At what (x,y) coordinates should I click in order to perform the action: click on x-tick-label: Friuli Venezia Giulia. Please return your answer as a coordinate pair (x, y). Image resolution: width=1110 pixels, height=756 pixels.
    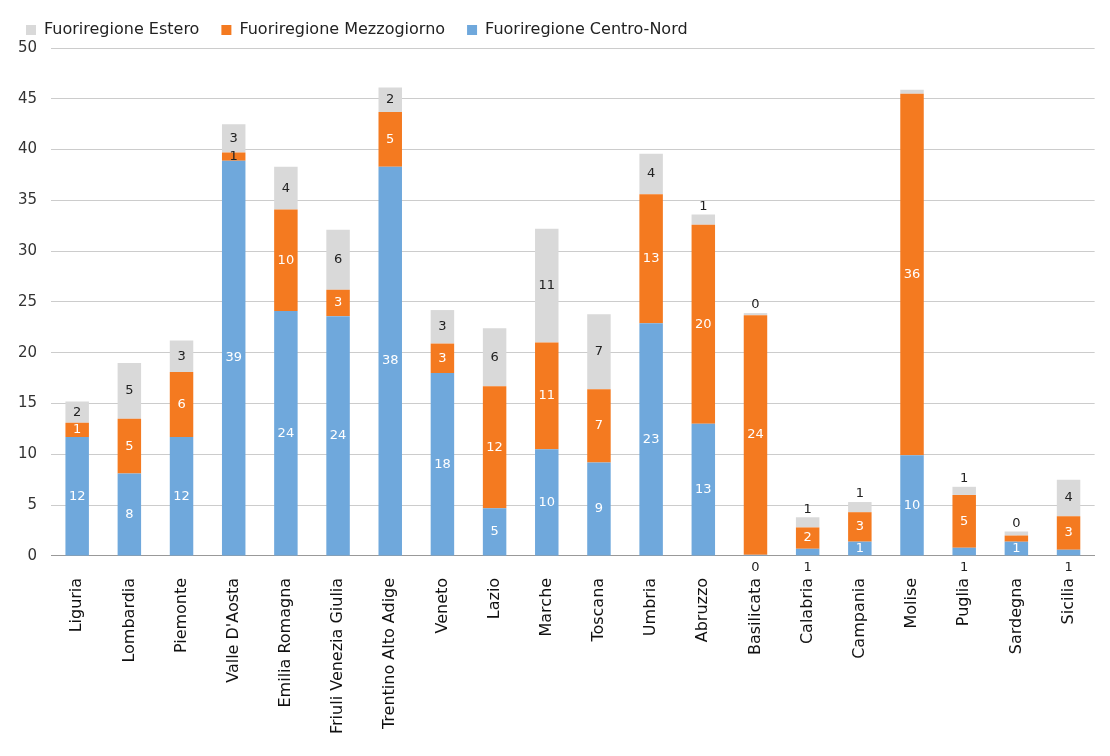
    Looking at the image, I should click on (337, 655).